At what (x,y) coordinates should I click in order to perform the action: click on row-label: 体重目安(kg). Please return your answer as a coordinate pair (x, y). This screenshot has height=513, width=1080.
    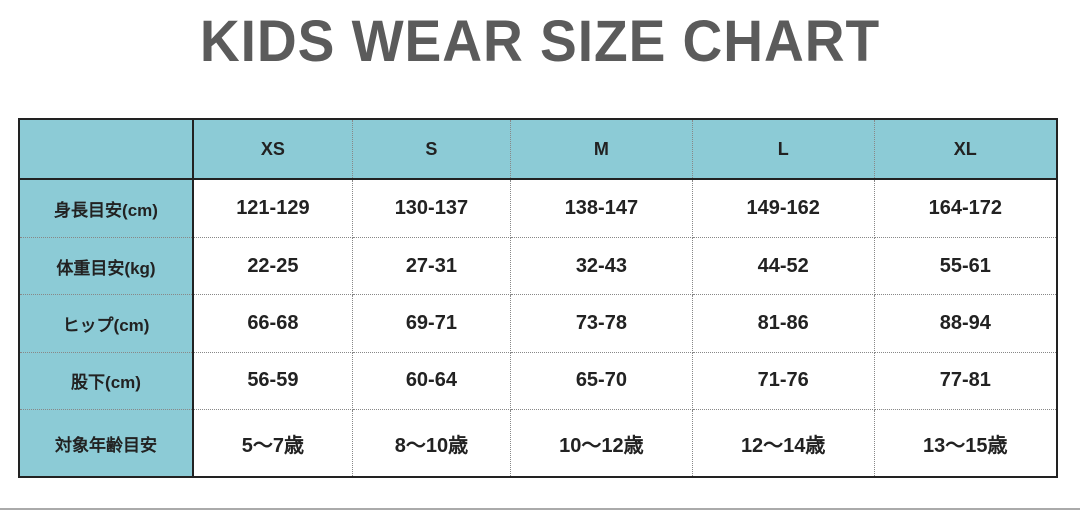
    Looking at the image, I should click on (106, 266).